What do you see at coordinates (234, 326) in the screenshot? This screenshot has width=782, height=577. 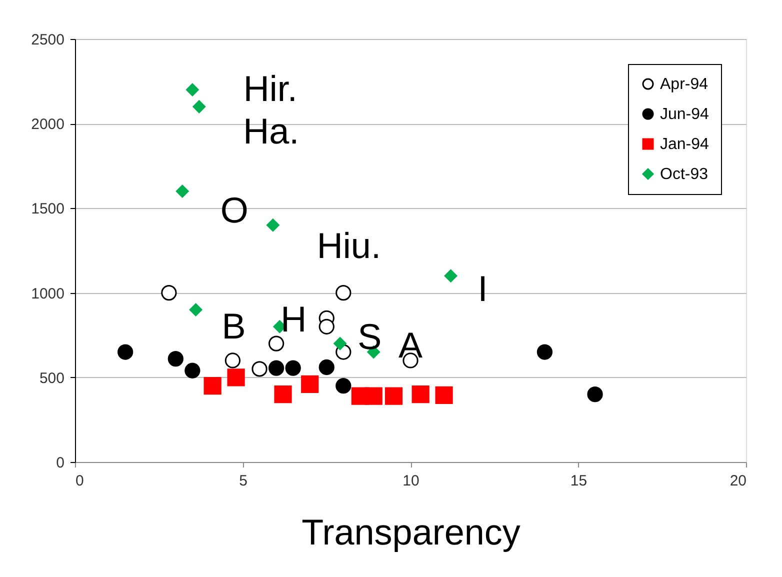 I see `annotation: B` at bounding box center [234, 326].